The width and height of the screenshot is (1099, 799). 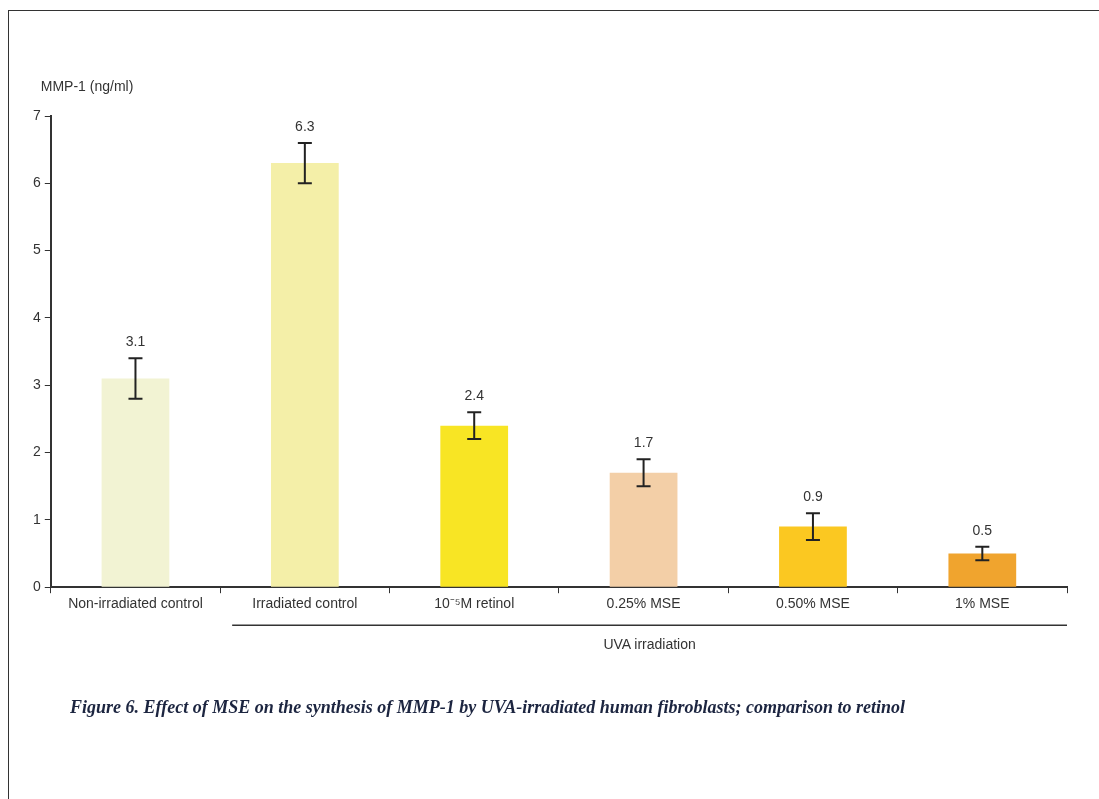 I want to click on y-tick-label: 3, so click(x=36, y=384).